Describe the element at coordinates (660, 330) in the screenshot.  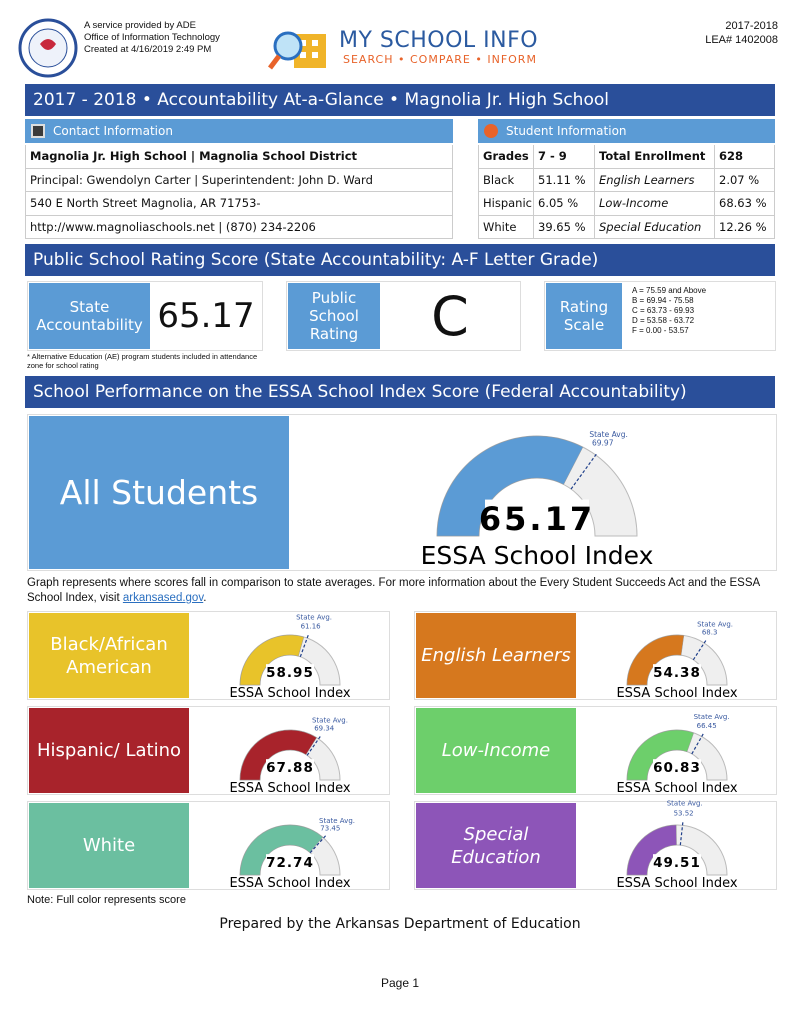
I see `scale-entry: F = 0.00 - 53.57` at that location.